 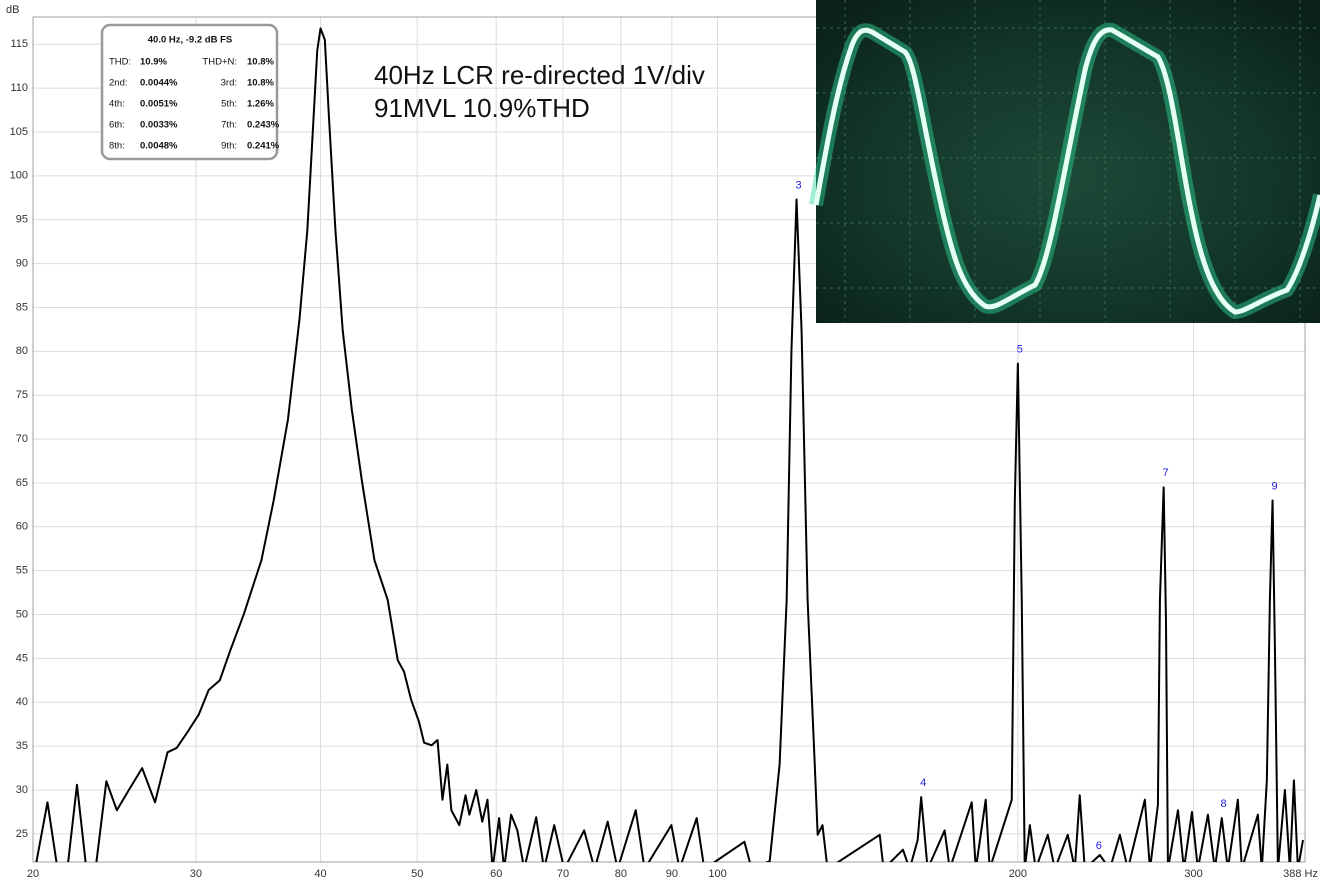 What do you see at coordinates (1223, 804) in the screenshot?
I see `harmonic-label: 8` at bounding box center [1223, 804].